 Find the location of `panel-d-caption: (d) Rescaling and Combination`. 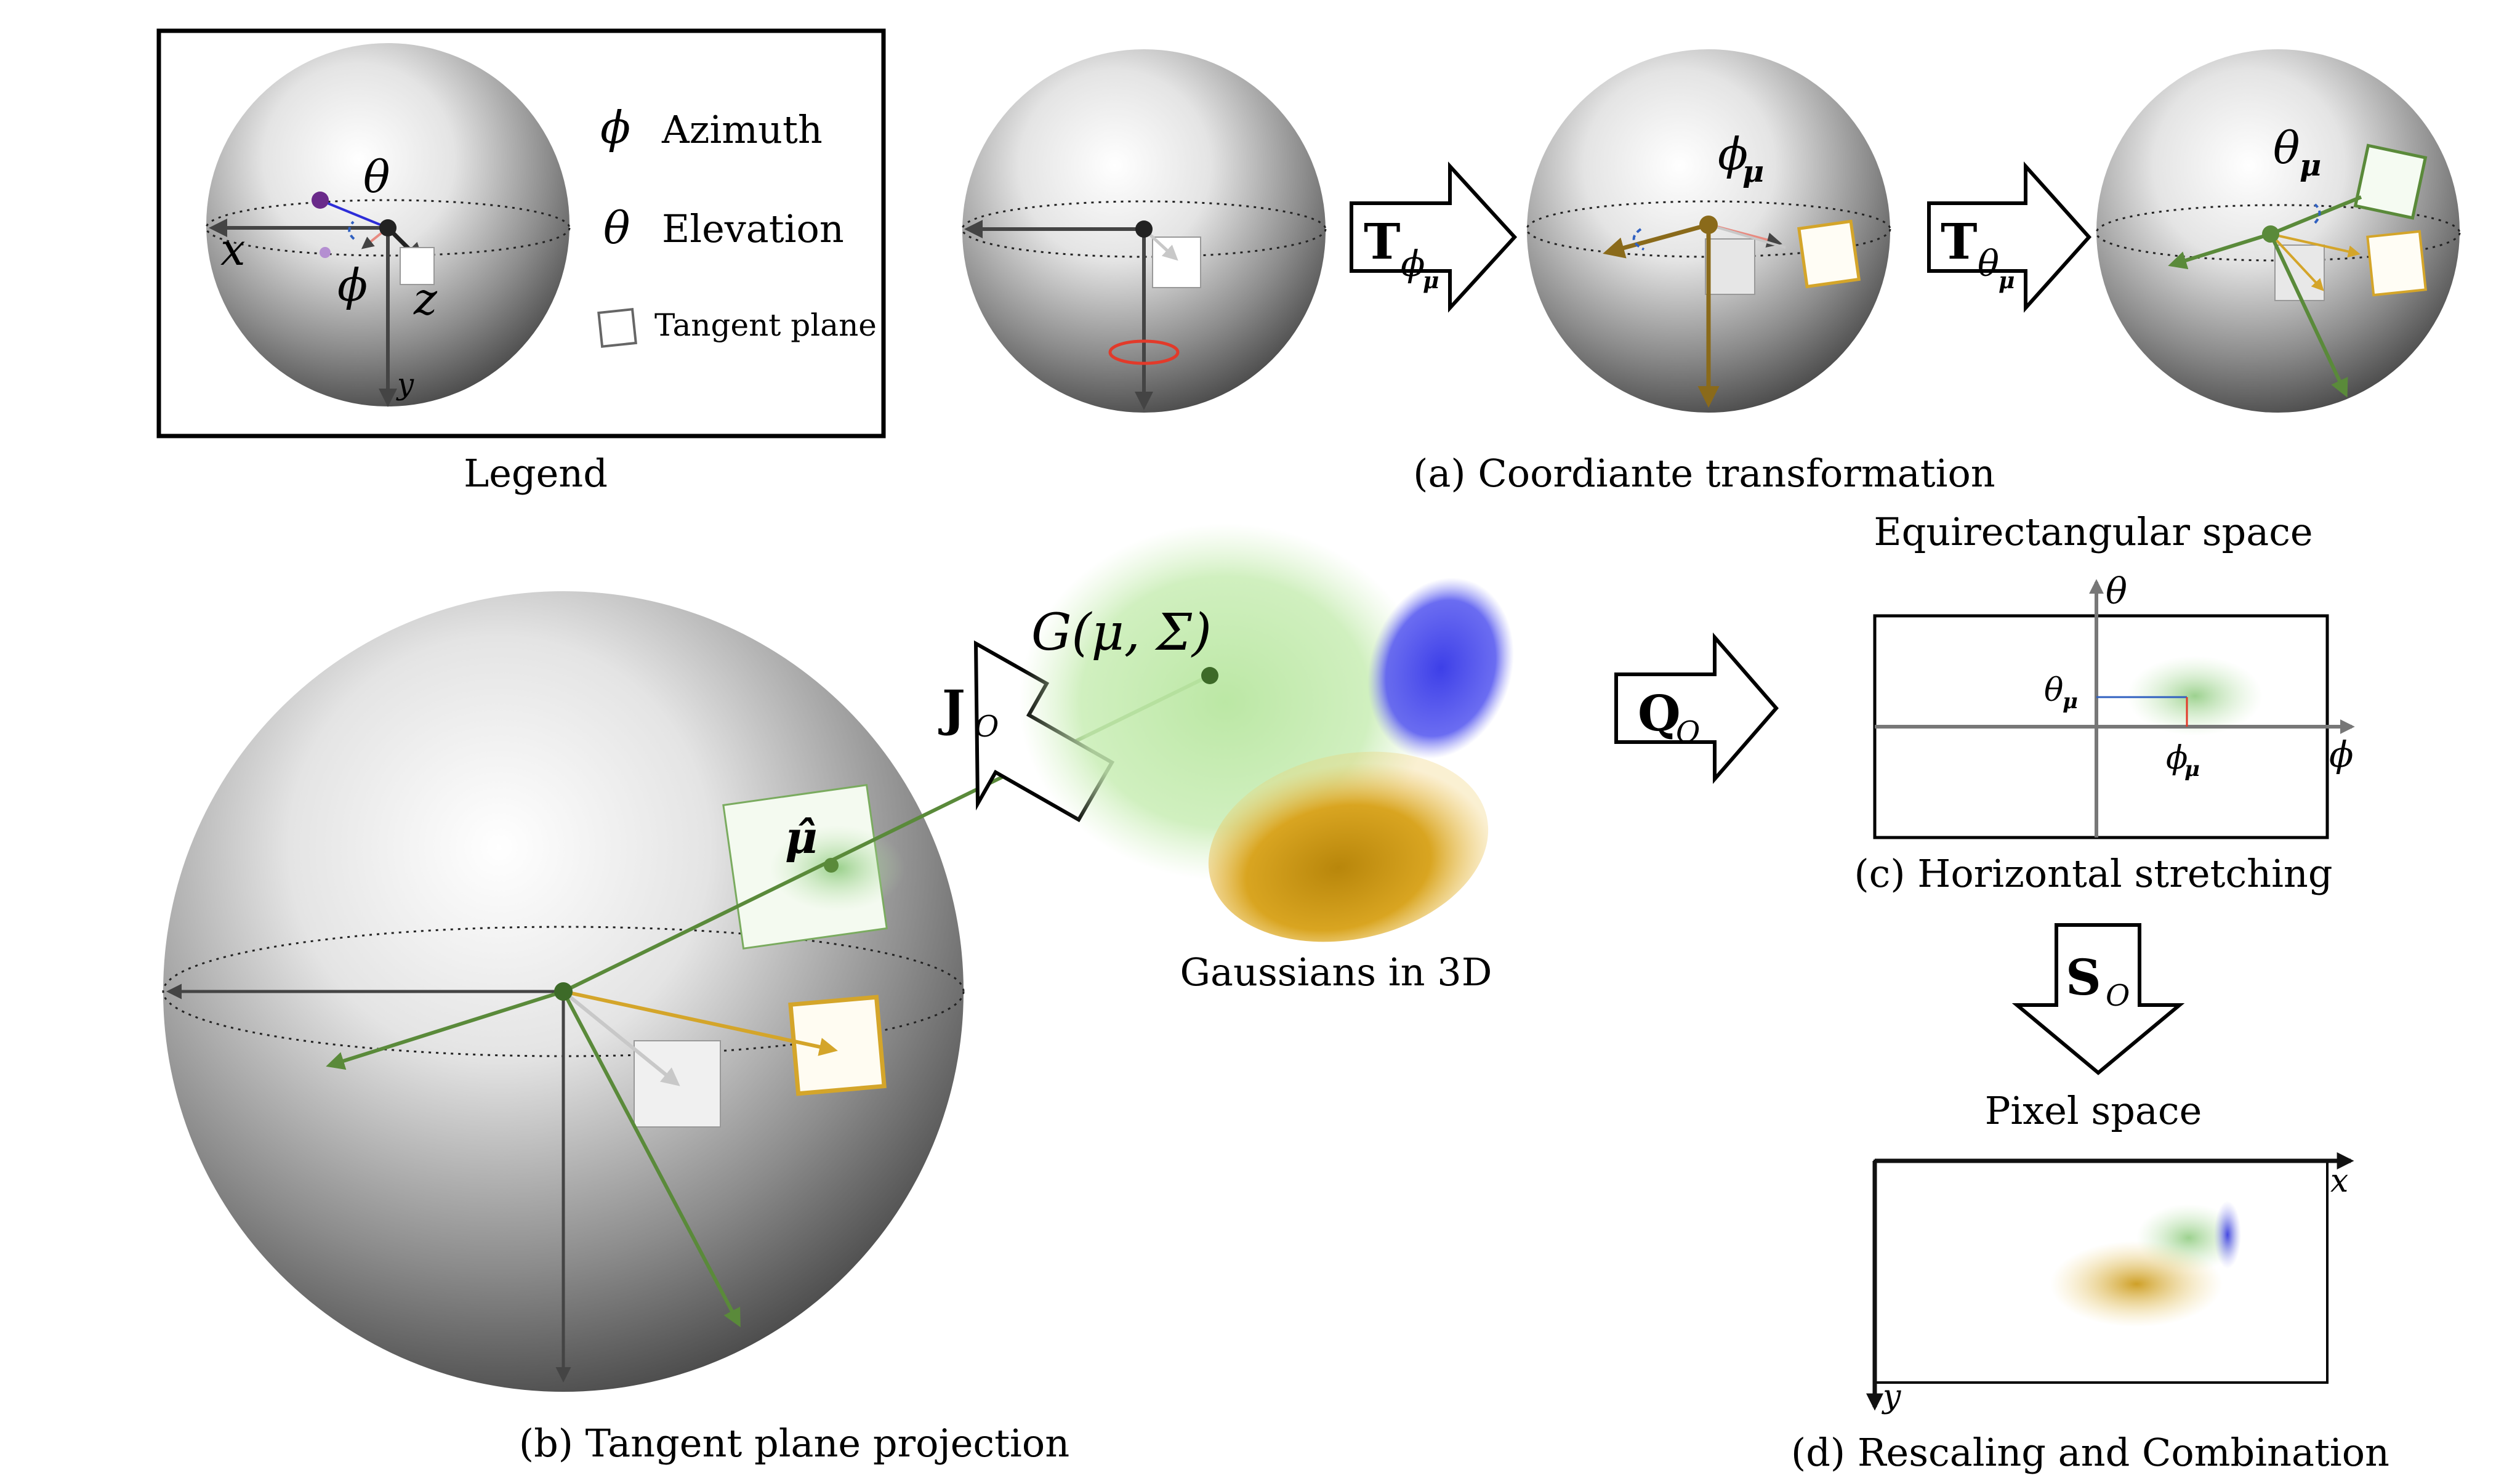

panel-d-caption: (d) Rescaling and Combination is located at coordinates (2090, 1453).